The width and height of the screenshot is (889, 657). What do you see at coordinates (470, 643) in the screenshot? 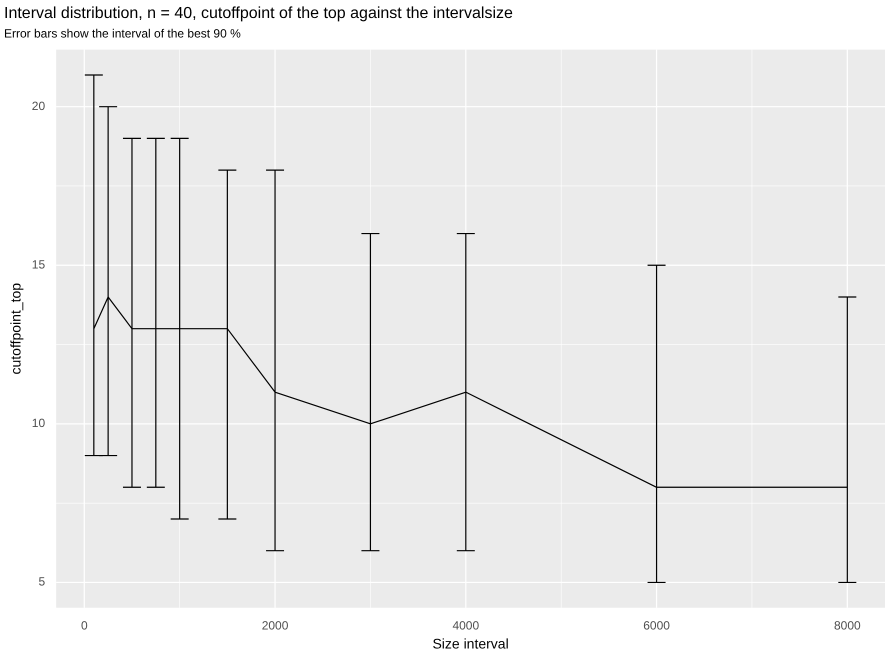
I see `x-axis-title: Size interval` at bounding box center [470, 643].